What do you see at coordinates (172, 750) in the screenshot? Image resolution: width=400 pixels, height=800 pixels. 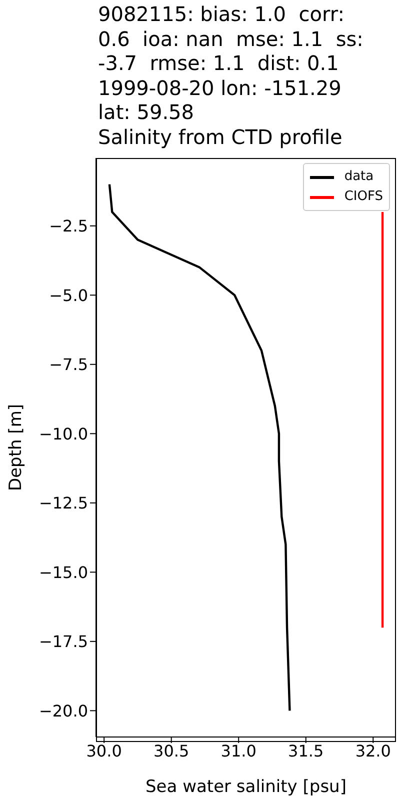 I see `x-tick-label: 30.5` at bounding box center [172, 750].